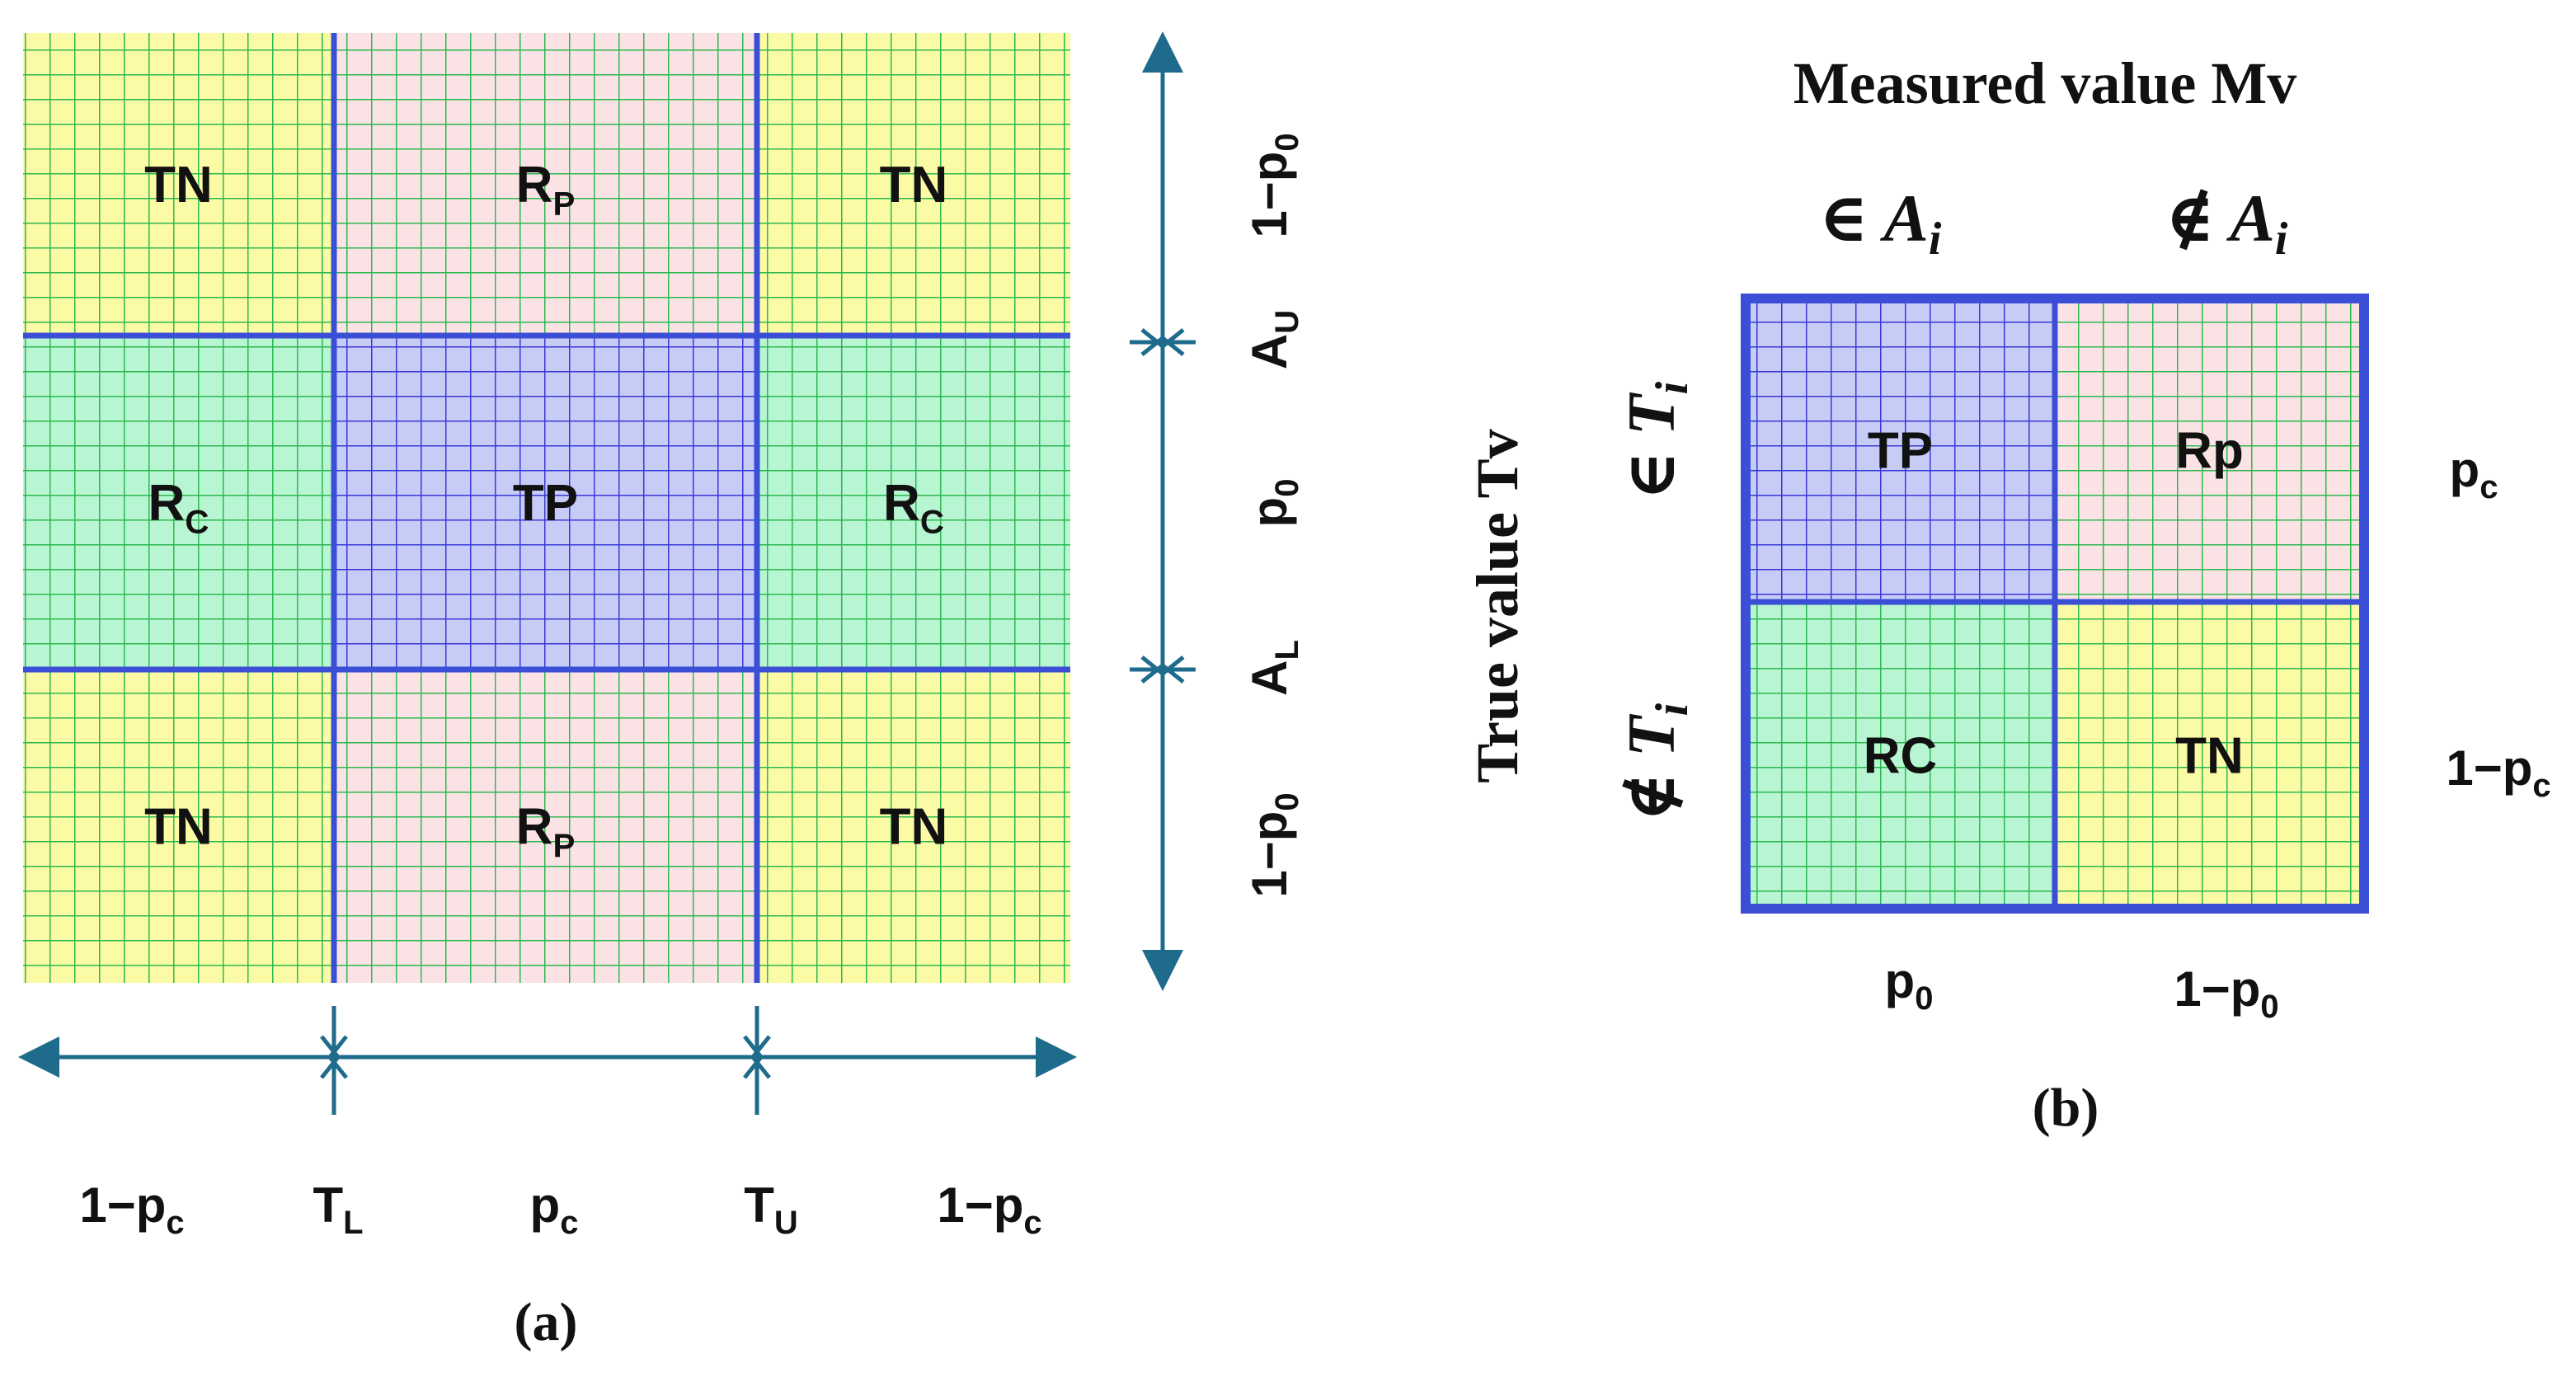 The height and width of the screenshot is (1377, 2576). What do you see at coordinates (1273, 668) in the screenshot?
I see `label-al: AL` at bounding box center [1273, 668].